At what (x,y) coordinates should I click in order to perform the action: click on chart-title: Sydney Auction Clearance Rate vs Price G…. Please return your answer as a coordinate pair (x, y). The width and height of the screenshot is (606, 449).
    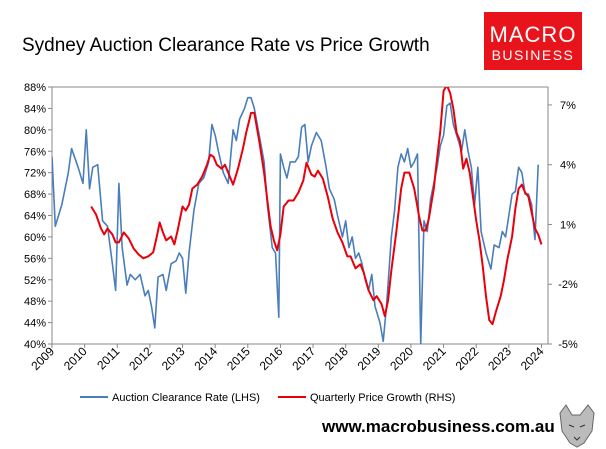
    Looking at the image, I should click on (226, 45).